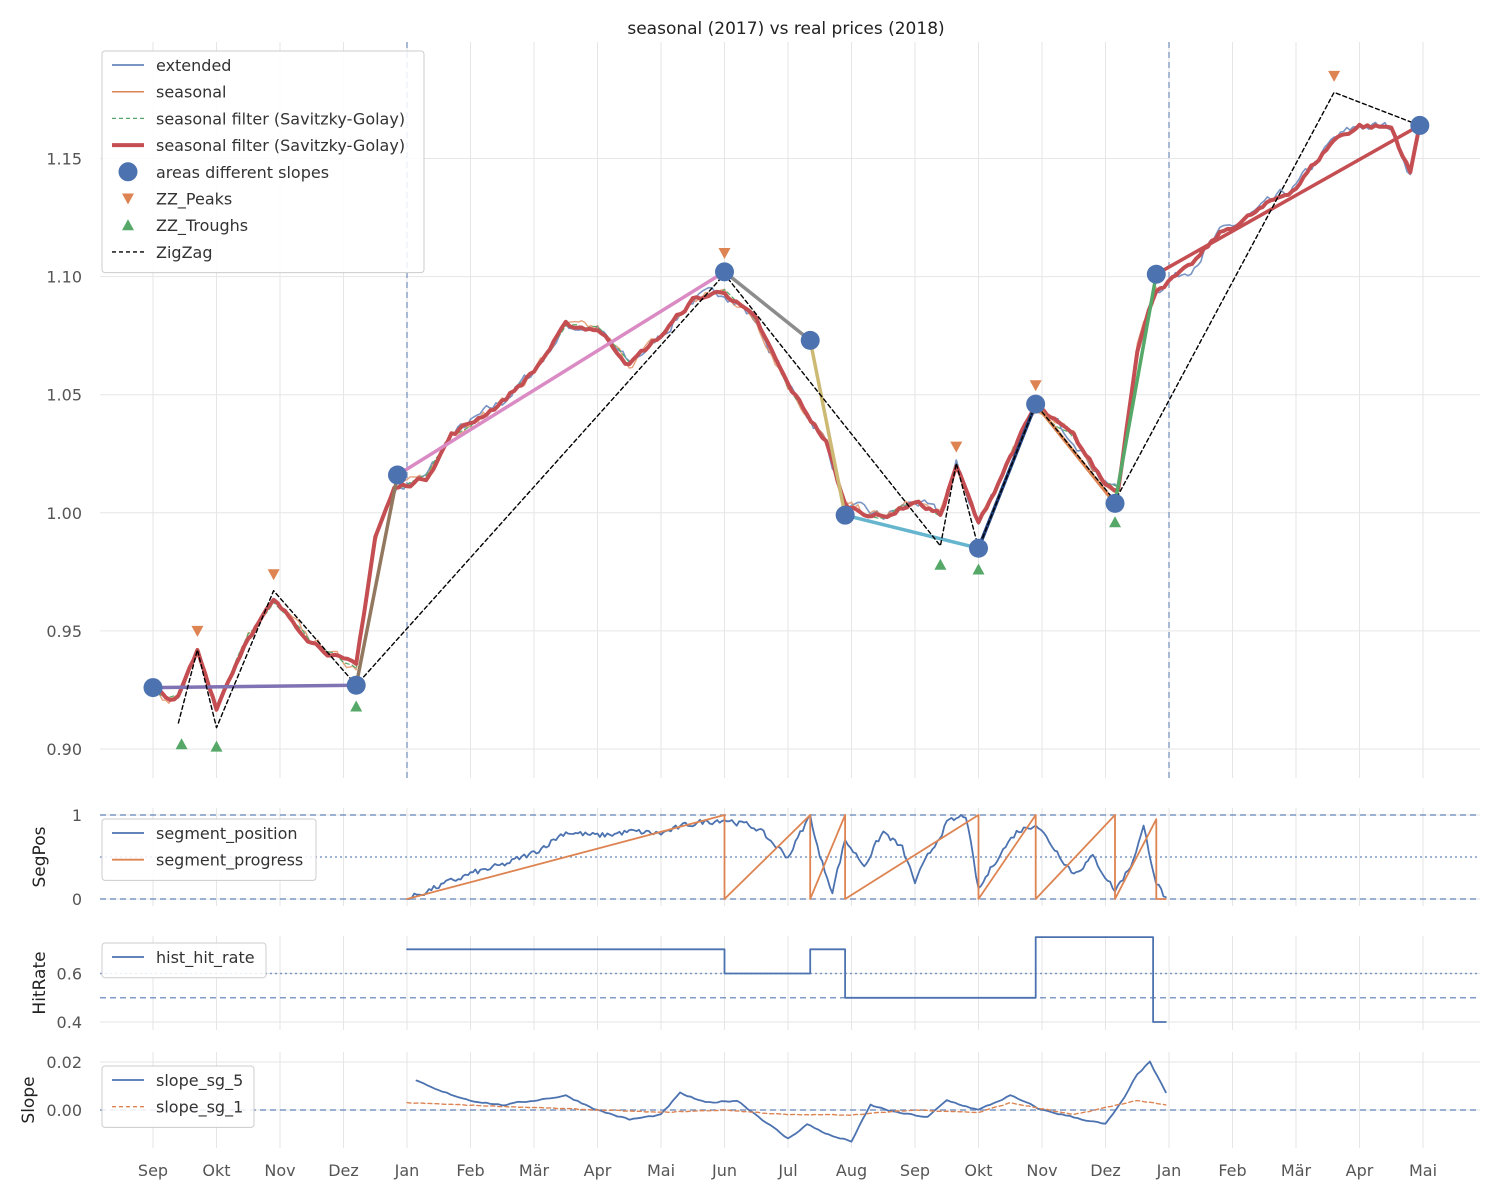  What do you see at coordinates (242, 172) in the screenshot?
I see `legend-label: areas different slopes` at bounding box center [242, 172].